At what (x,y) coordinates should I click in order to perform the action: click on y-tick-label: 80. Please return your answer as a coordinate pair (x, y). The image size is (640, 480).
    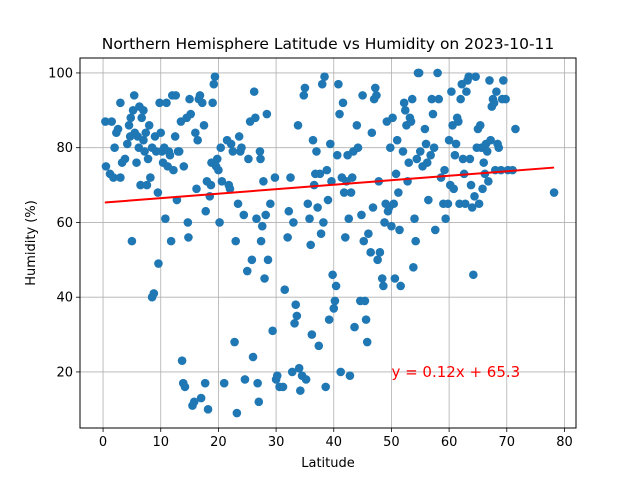
    Looking at the image, I should click on (64, 148).